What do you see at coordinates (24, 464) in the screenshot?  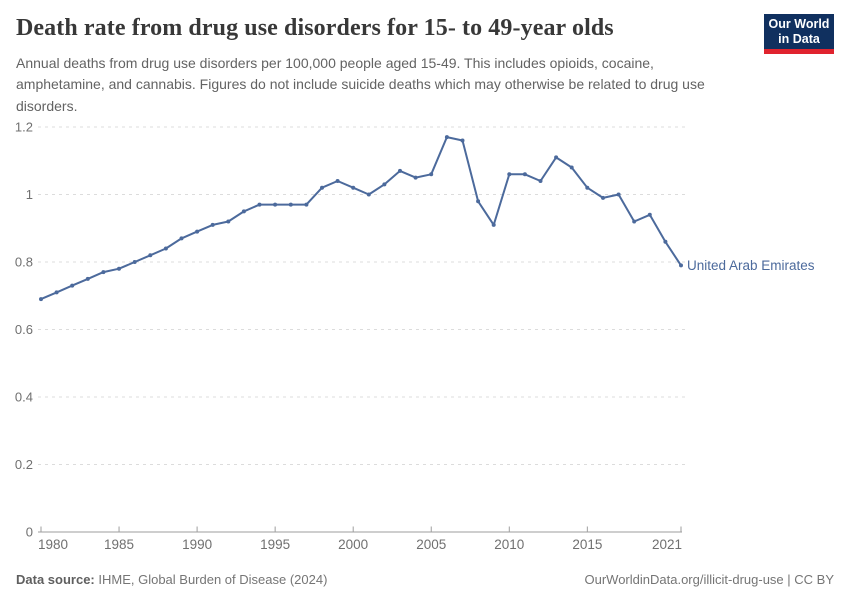 I see `y-tick-label: 0.2` at bounding box center [24, 464].